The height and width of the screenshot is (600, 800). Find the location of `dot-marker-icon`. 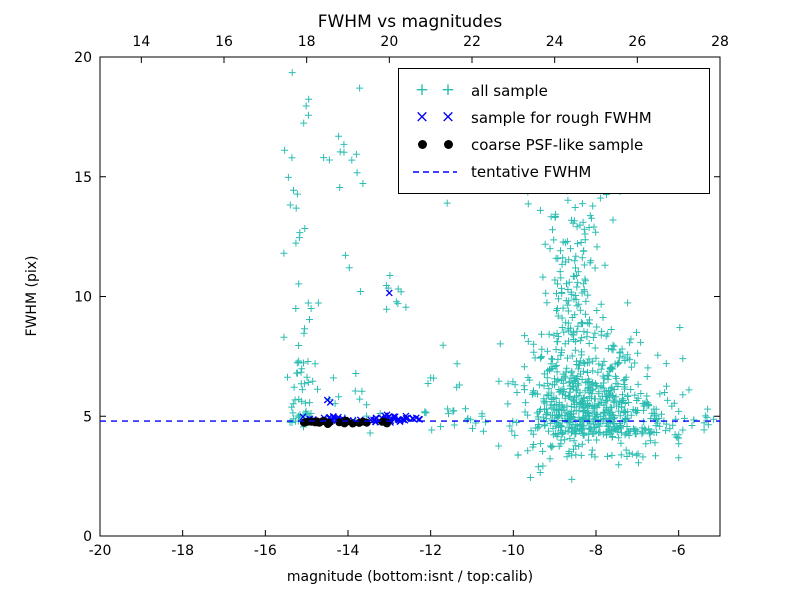

dot-marker-icon is located at coordinates (435, 144).